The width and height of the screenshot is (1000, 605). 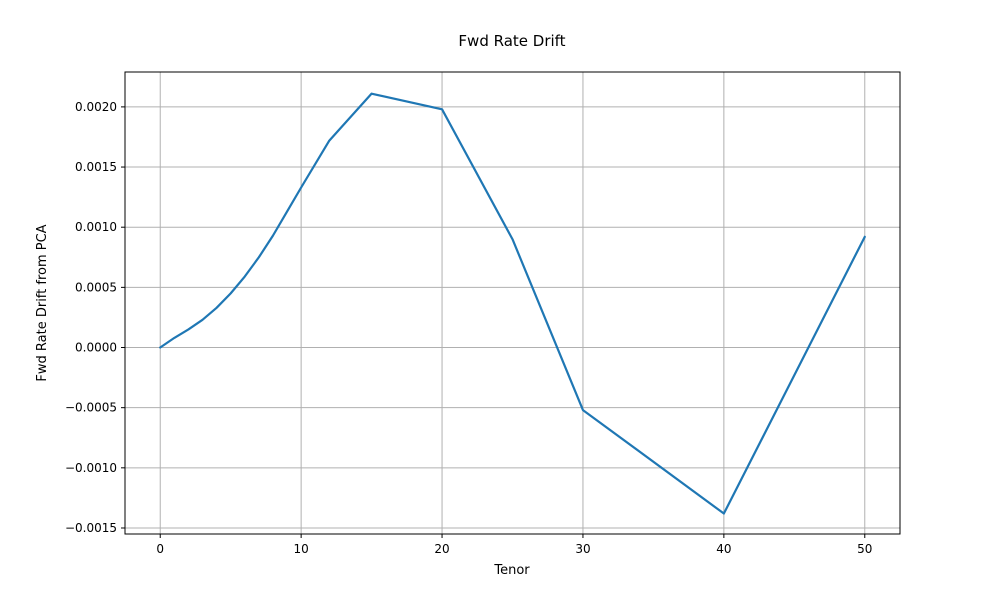 I want to click on y-tick-label: 0.0010, so click(x=96, y=227).